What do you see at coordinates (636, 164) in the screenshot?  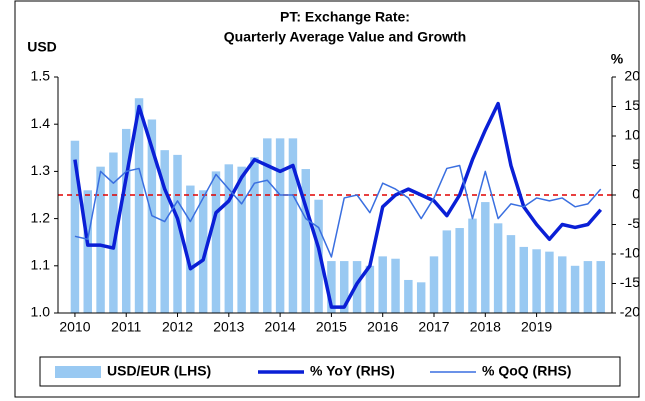 I see `y2-tick-label: 5` at bounding box center [636, 164].